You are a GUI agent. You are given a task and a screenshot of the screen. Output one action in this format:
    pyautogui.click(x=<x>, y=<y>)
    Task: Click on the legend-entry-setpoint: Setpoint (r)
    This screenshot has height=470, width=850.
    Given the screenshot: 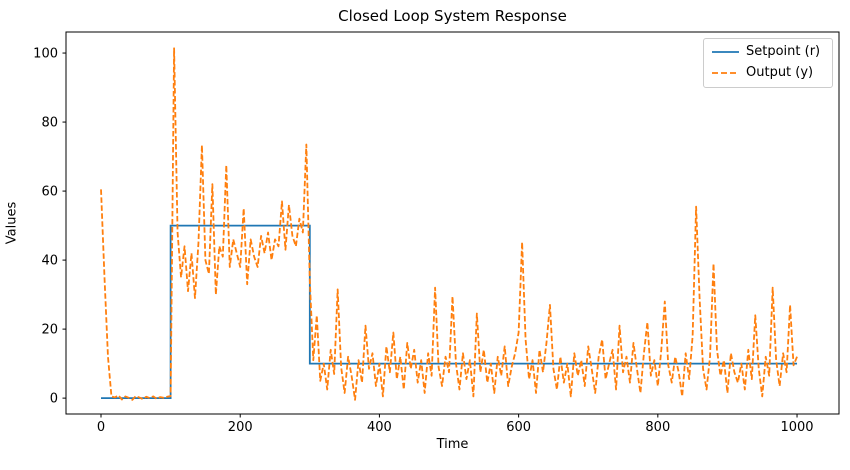 What is the action you would take?
    pyautogui.click(x=768, y=52)
    